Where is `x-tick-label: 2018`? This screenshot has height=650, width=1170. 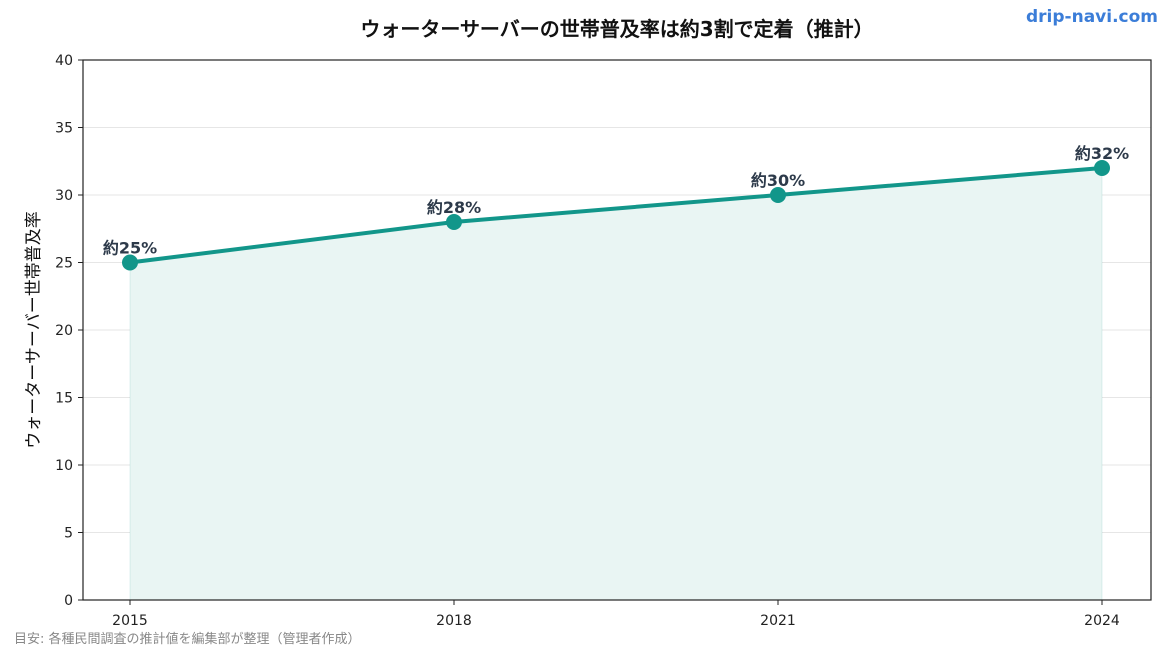
x-tick-label: 2018 is located at coordinates (454, 621).